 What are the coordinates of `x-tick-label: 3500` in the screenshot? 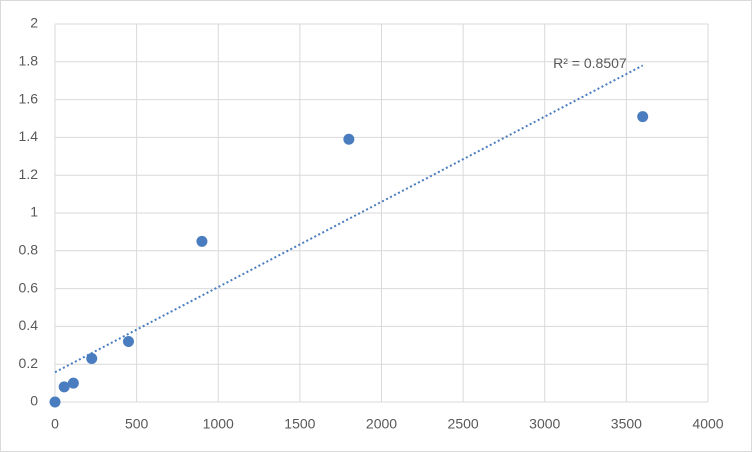 It's located at (626, 424).